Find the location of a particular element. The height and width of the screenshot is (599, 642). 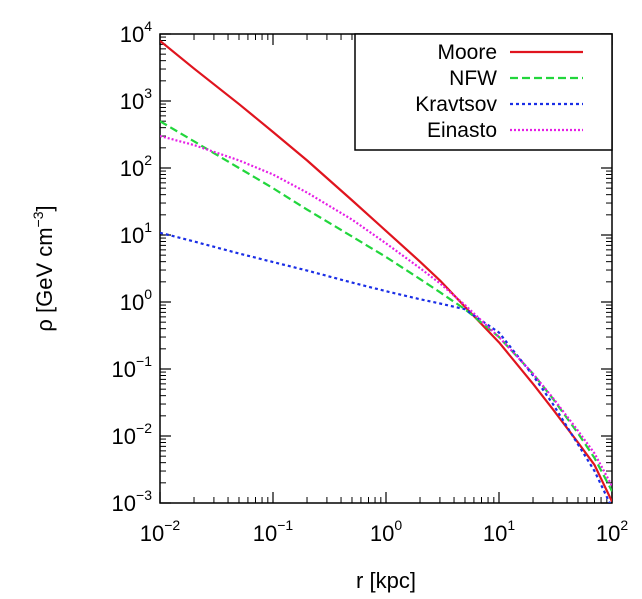

legend: Moore NFW Kravtsov Einasto is located at coordinates (483, 92).